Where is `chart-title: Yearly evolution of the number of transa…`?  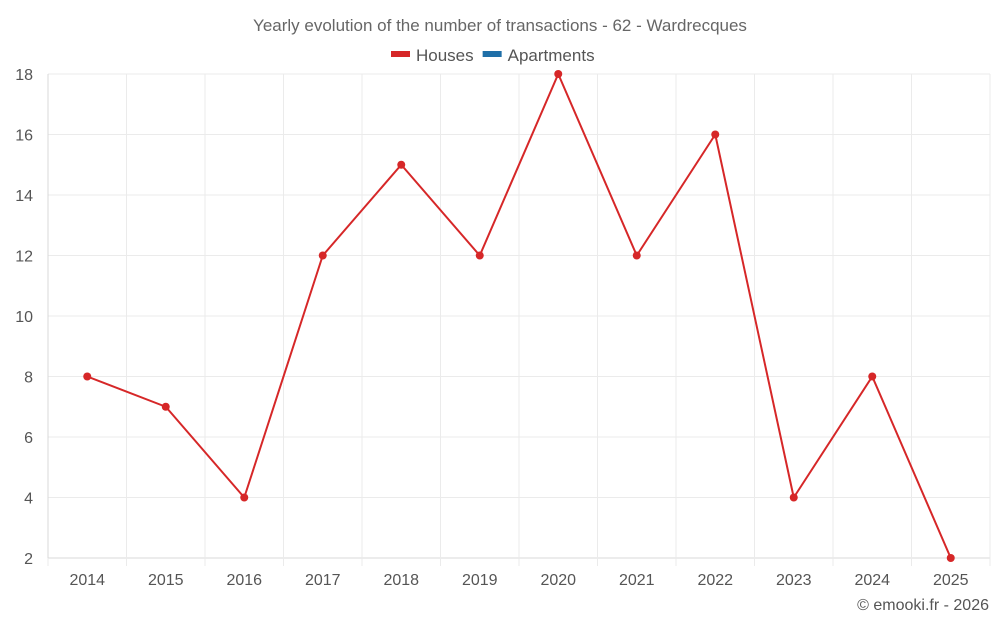
chart-title: Yearly evolution of the number of transa… is located at coordinates (500, 25).